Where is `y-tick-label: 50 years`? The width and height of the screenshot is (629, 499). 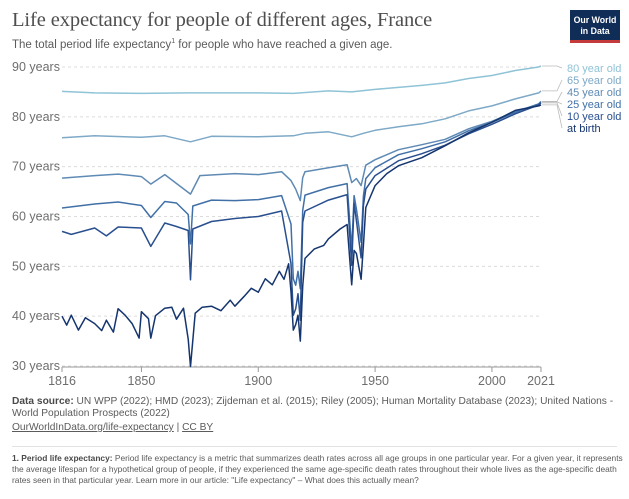 y-tick-label: 50 years is located at coordinates (36, 266).